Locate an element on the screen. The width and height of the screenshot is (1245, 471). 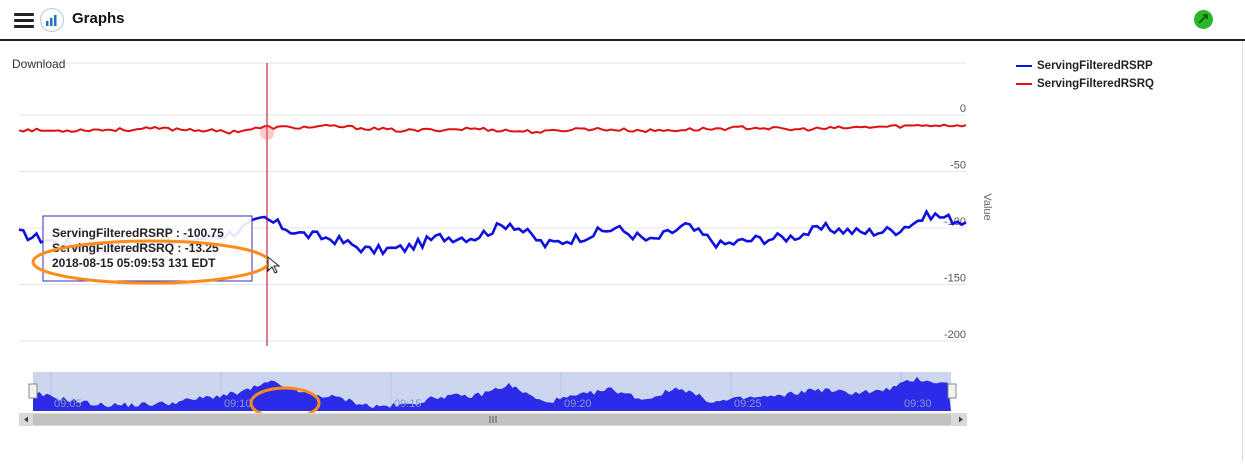
page-title: Graphs is located at coordinates (98, 18).